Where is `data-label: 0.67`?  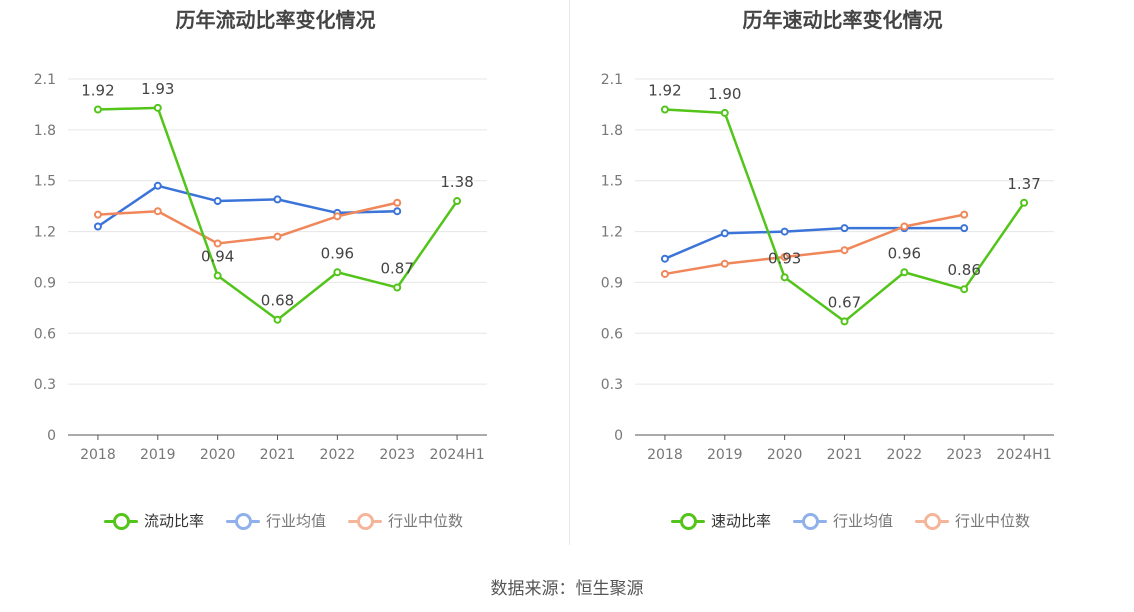
data-label: 0.67 is located at coordinates (844, 302).